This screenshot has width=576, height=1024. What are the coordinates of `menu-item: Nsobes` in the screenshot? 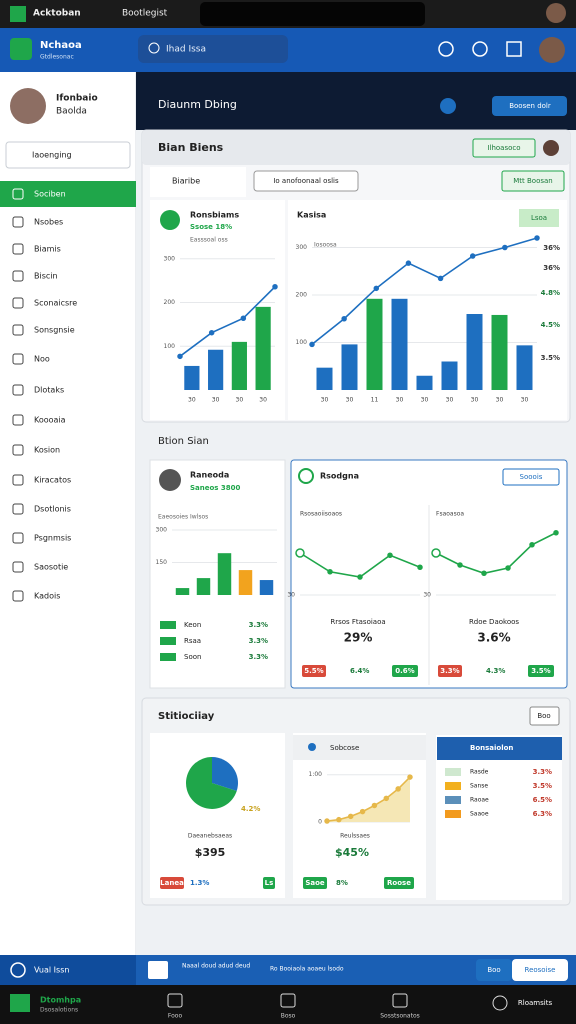 It's located at (48, 222).